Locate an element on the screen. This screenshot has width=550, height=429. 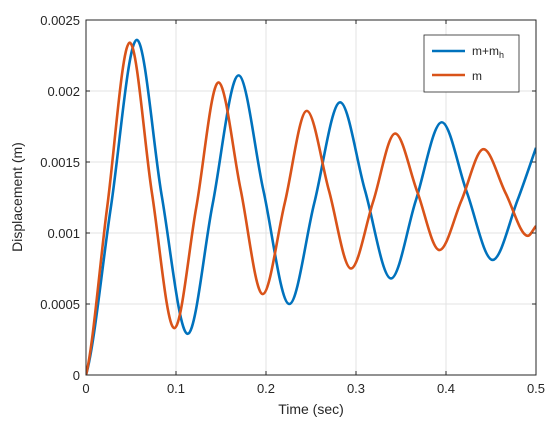
y-tick-label: 0.0025 is located at coordinates (60, 20).